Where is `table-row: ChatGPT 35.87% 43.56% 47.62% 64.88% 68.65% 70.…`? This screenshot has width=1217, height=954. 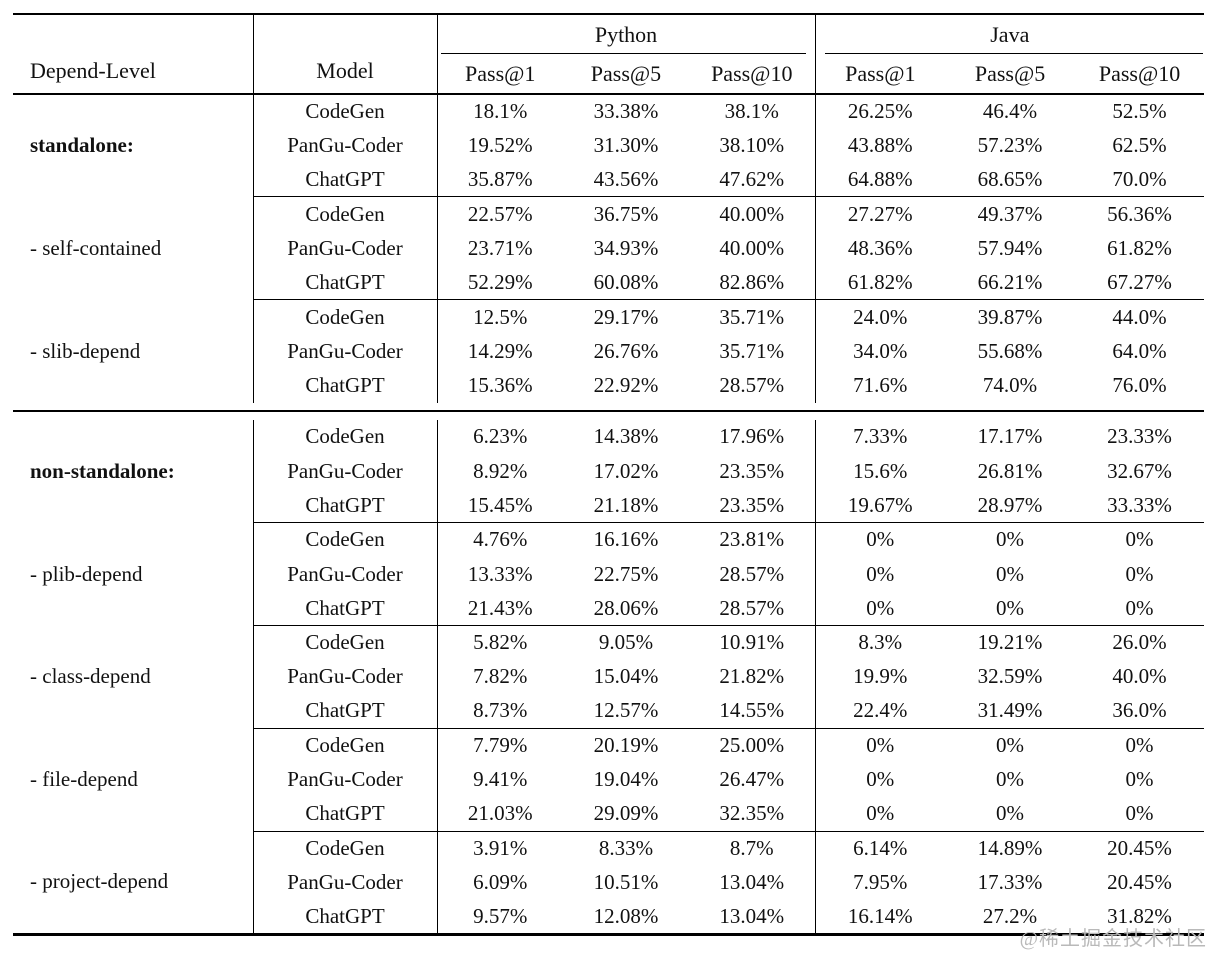
table-row: ChatGPT 35.87% 43.56% 47.62% 64.88% 68.65% 70.… is located at coordinates (608, 179).